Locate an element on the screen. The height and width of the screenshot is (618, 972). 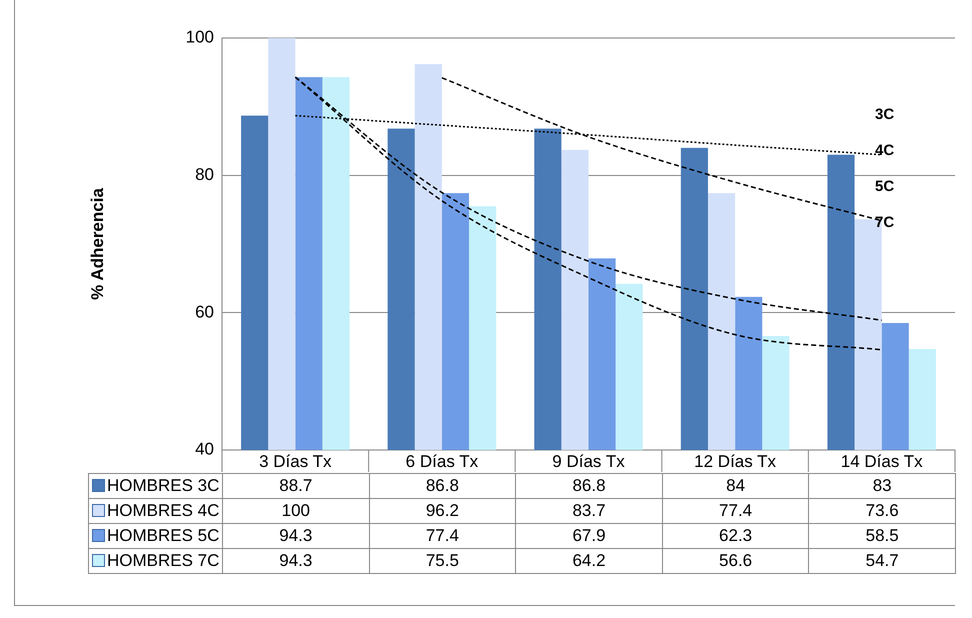
data-label: 83 is located at coordinates (882, 486).